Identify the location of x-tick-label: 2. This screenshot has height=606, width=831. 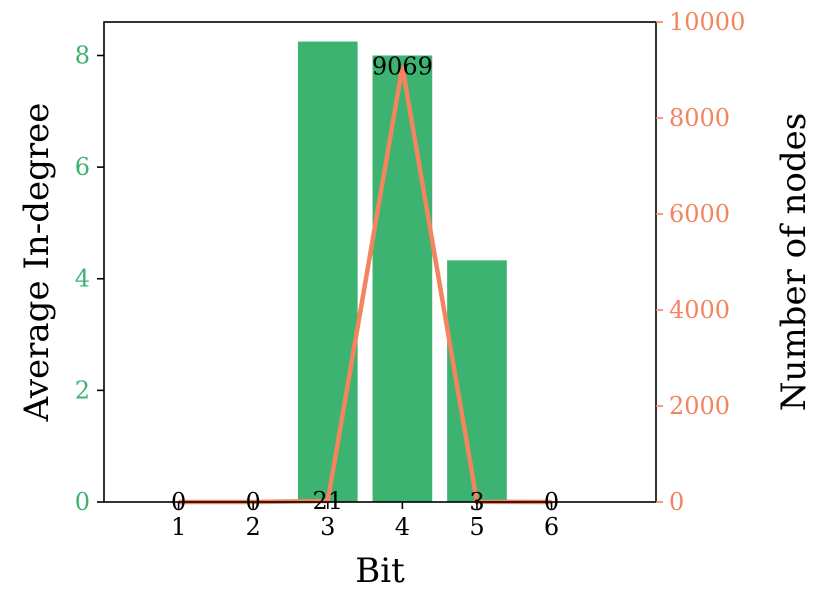
(253, 527).